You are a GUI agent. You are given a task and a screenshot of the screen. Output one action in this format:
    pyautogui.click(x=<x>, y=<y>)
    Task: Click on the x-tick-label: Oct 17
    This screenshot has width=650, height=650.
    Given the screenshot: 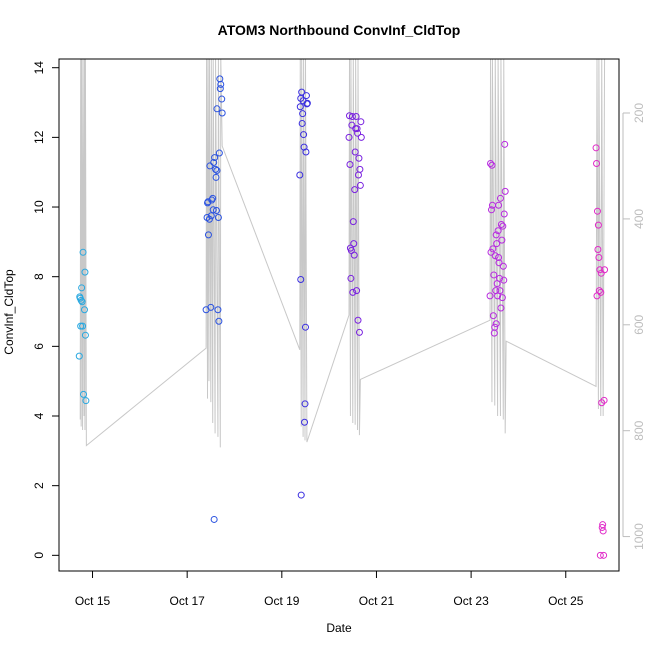 What is the action you would take?
    pyautogui.click(x=187, y=601)
    